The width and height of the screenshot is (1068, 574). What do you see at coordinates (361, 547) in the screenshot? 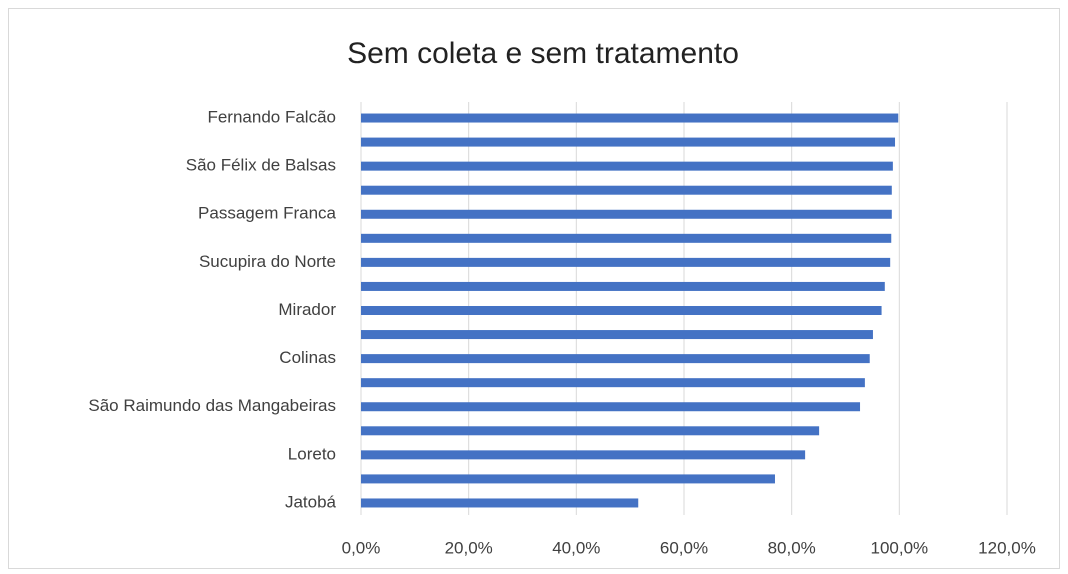
I see `x-tick-label: 0,0%` at bounding box center [361, 547].